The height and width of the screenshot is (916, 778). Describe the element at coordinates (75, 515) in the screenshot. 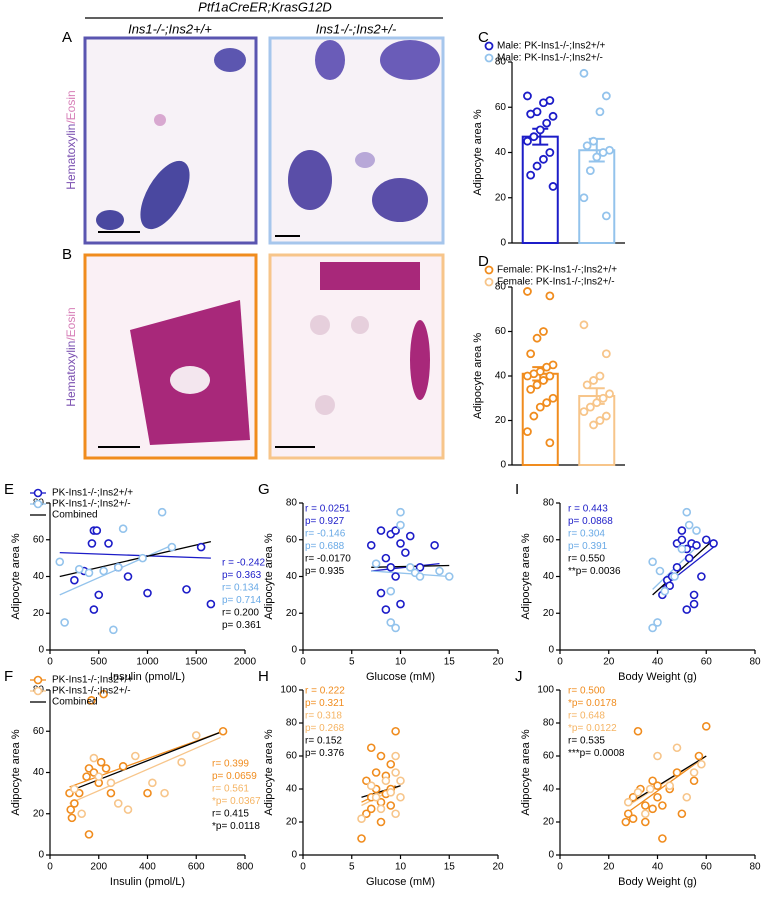

I see `legend-label: Combined` at that location.